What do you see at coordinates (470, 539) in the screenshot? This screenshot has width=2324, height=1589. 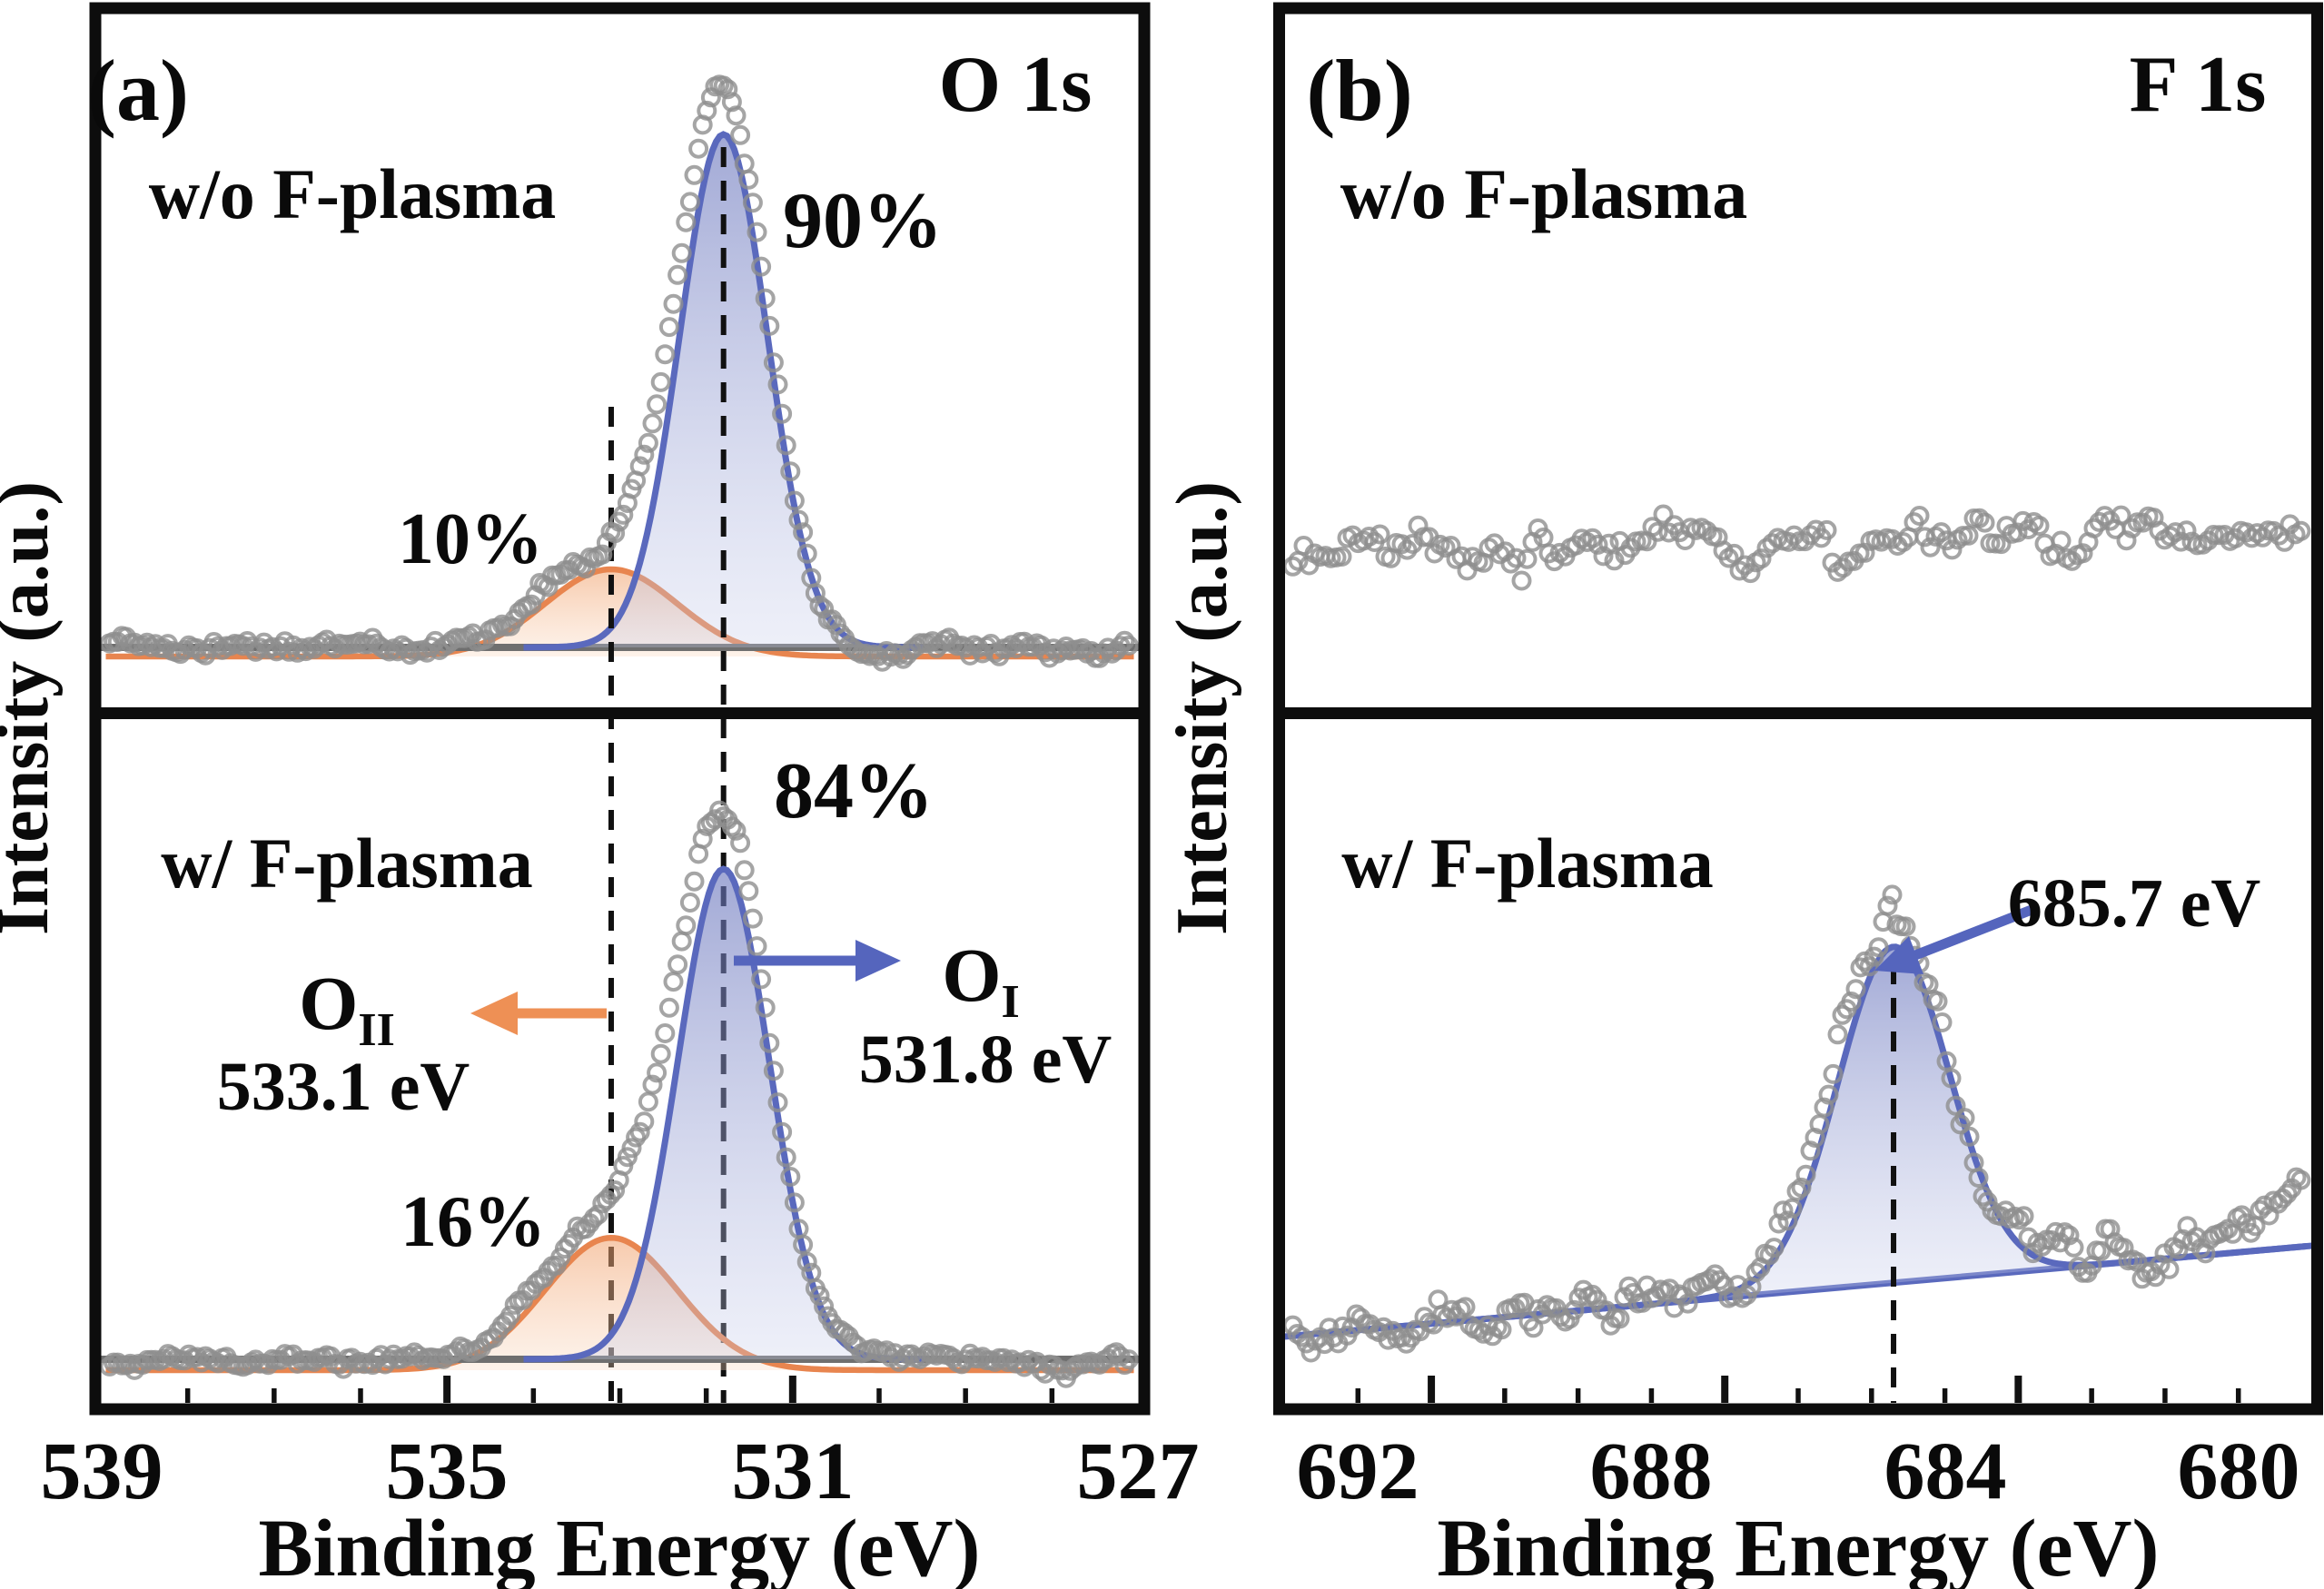 I see `panel-a-top-secondary-share: 10%` at bounding box center [470, 539].